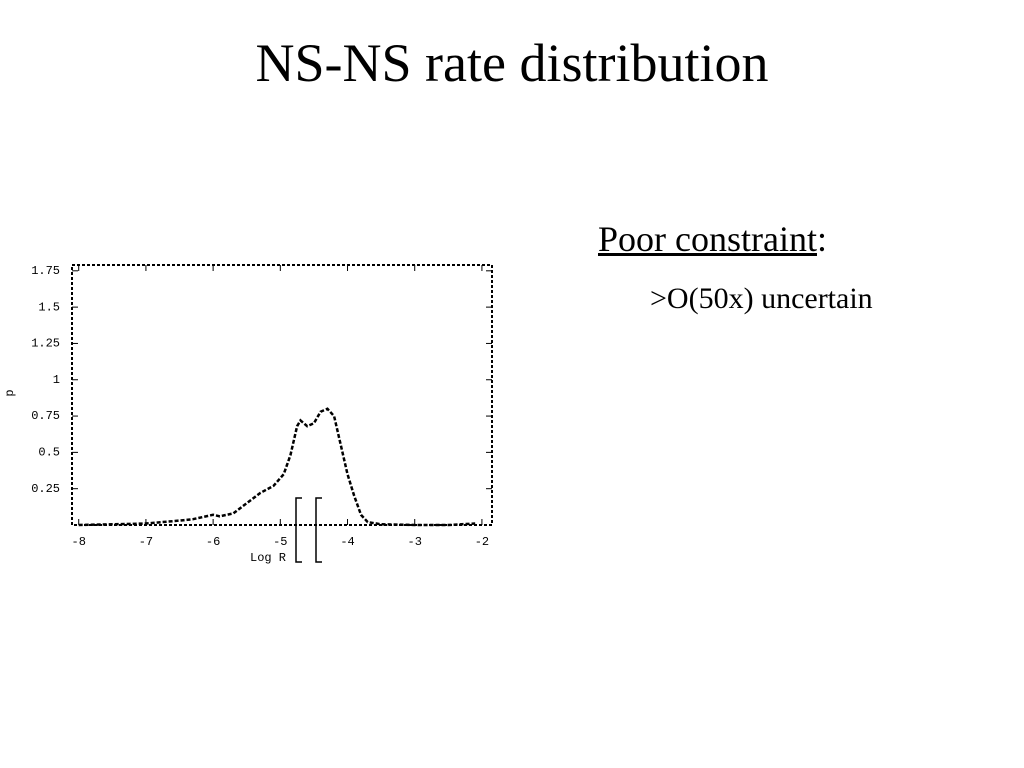  What do you see at coordinates (280, 542) in the screenshot?
I see `x-tick-label: -5` at bounding box center [280, 542].